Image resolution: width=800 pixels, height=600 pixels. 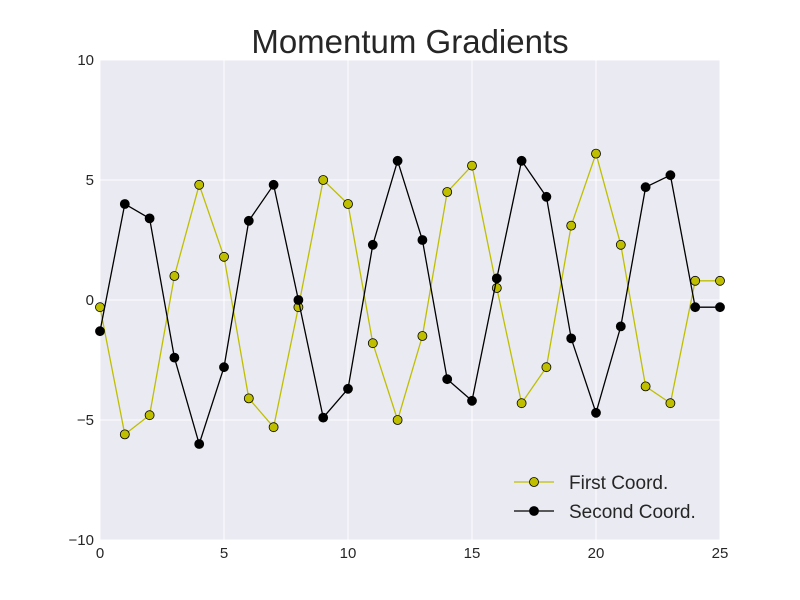 What do you see at coordinates (90, 180) in the screenshot?
I see `y-tick-label: 5` at bounding box center [90, 180].